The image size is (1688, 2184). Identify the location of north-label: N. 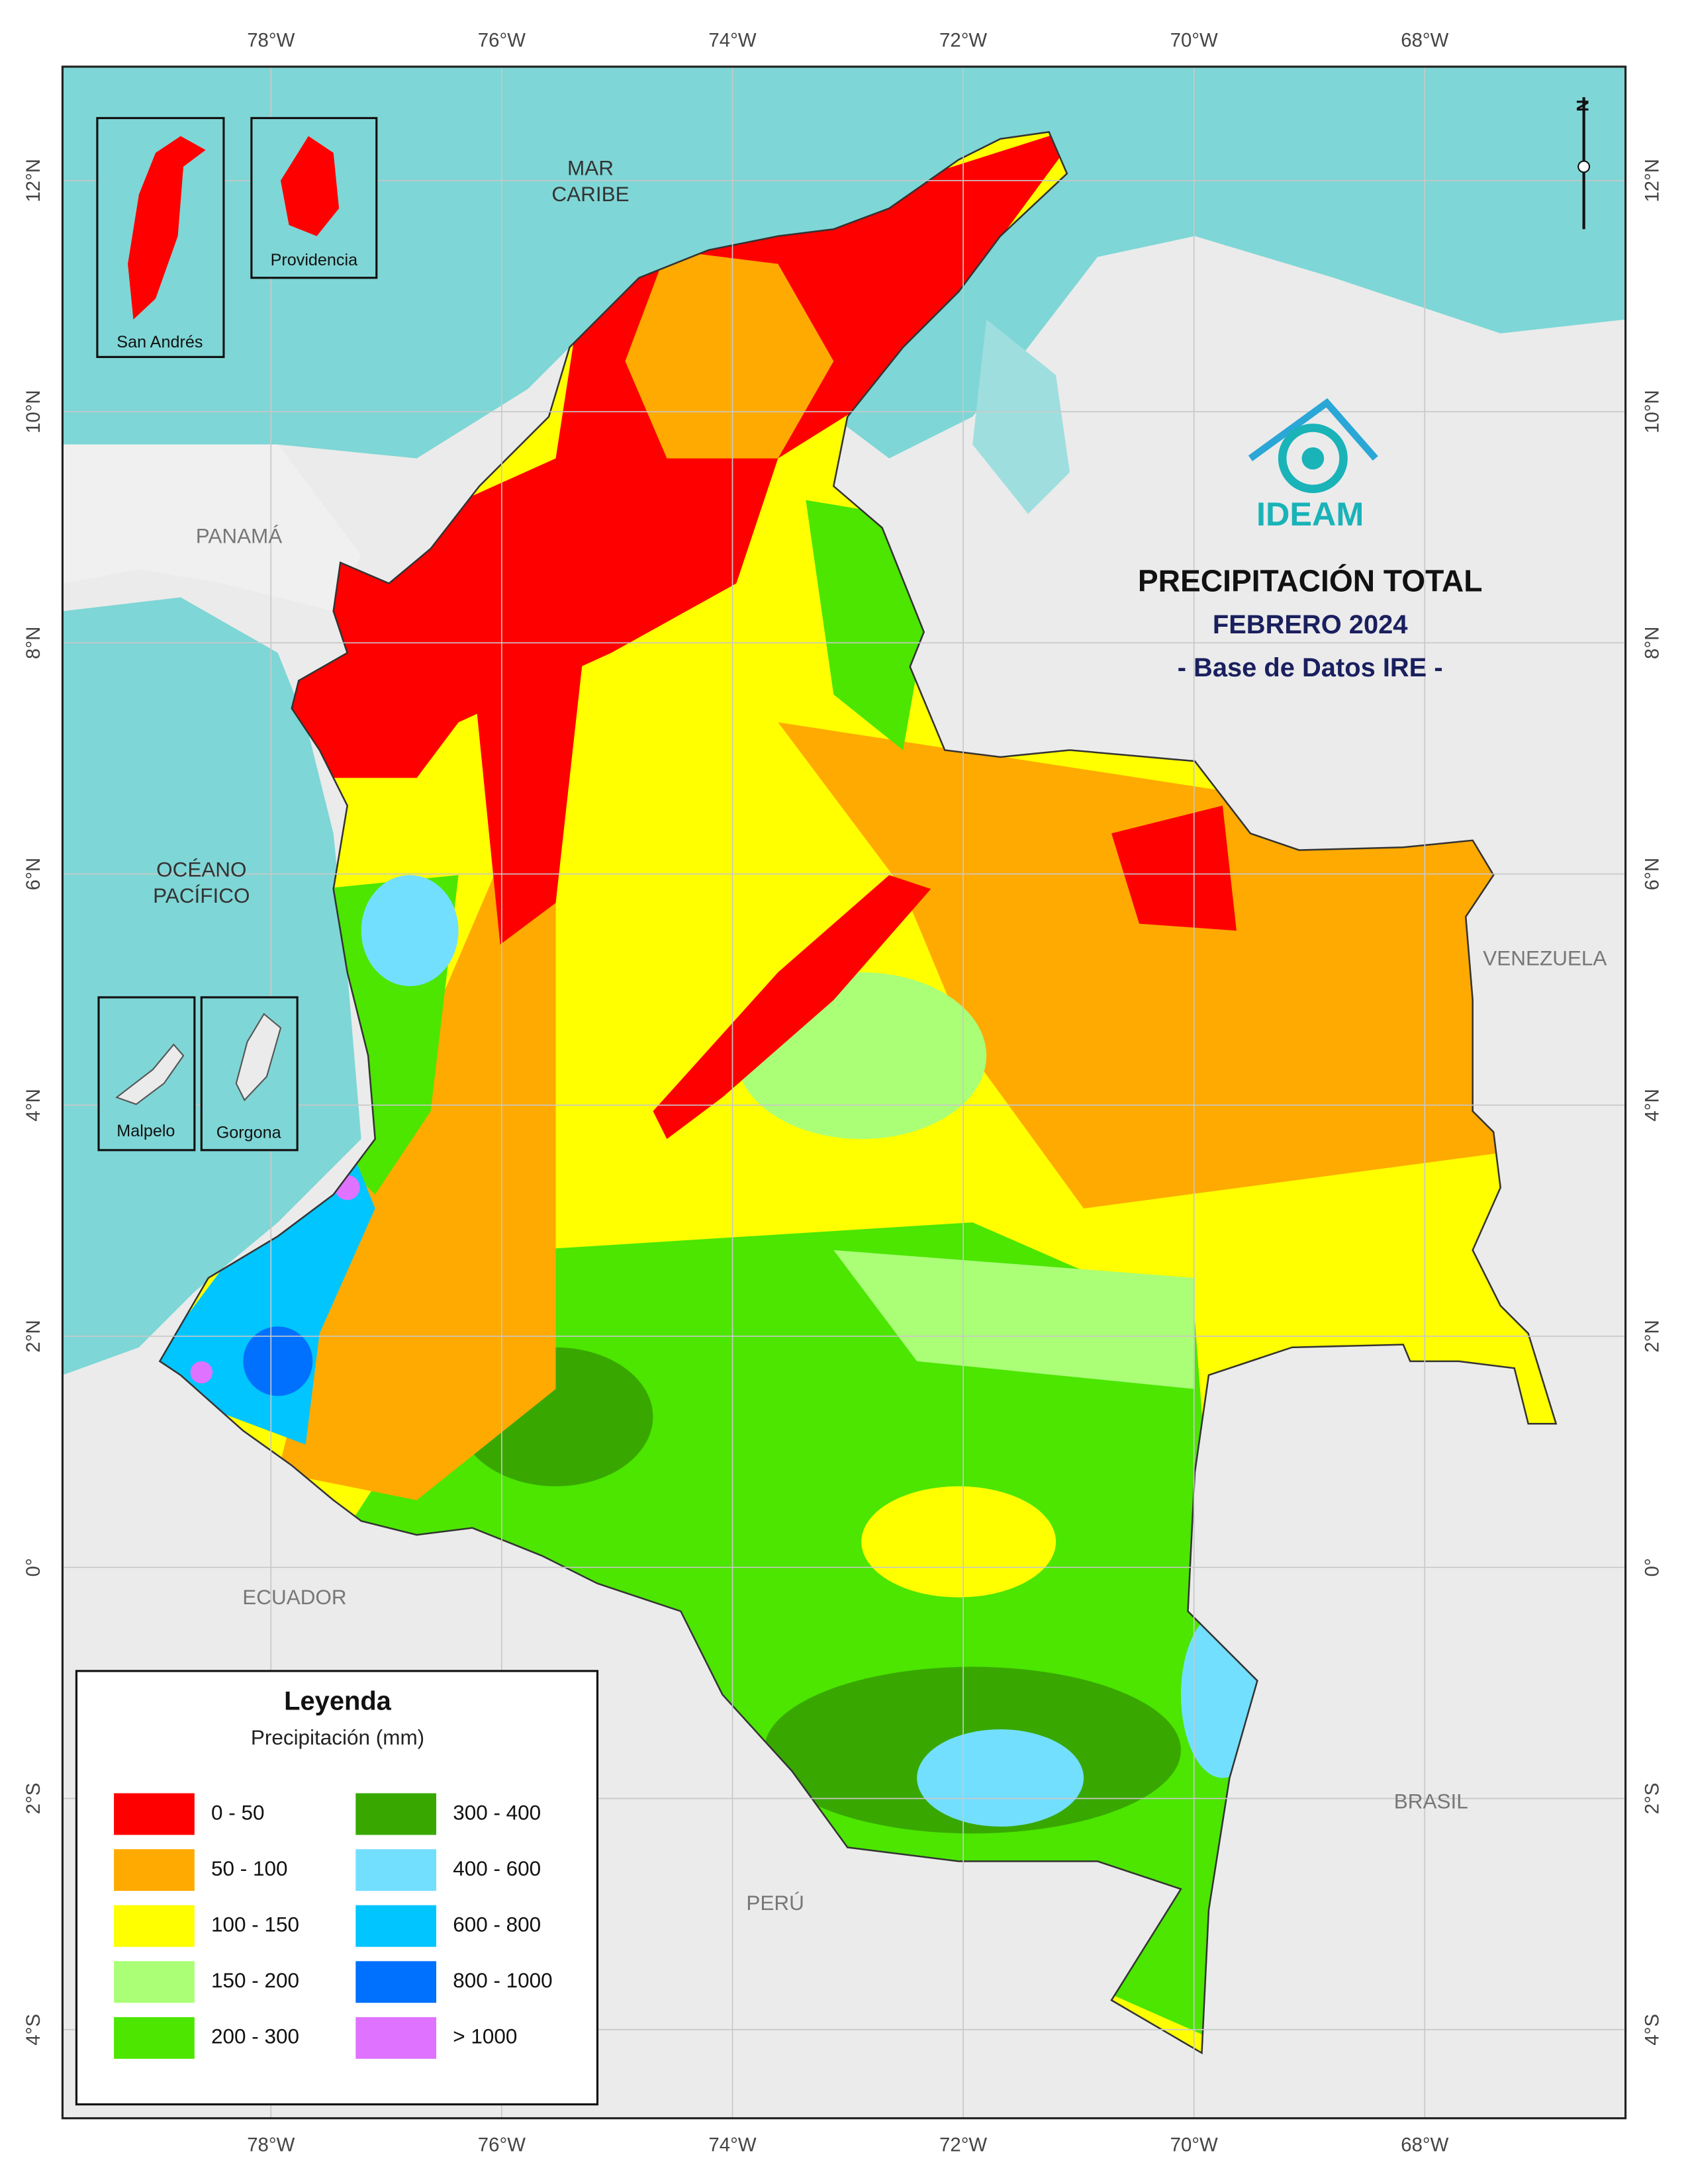
(1582, 105).